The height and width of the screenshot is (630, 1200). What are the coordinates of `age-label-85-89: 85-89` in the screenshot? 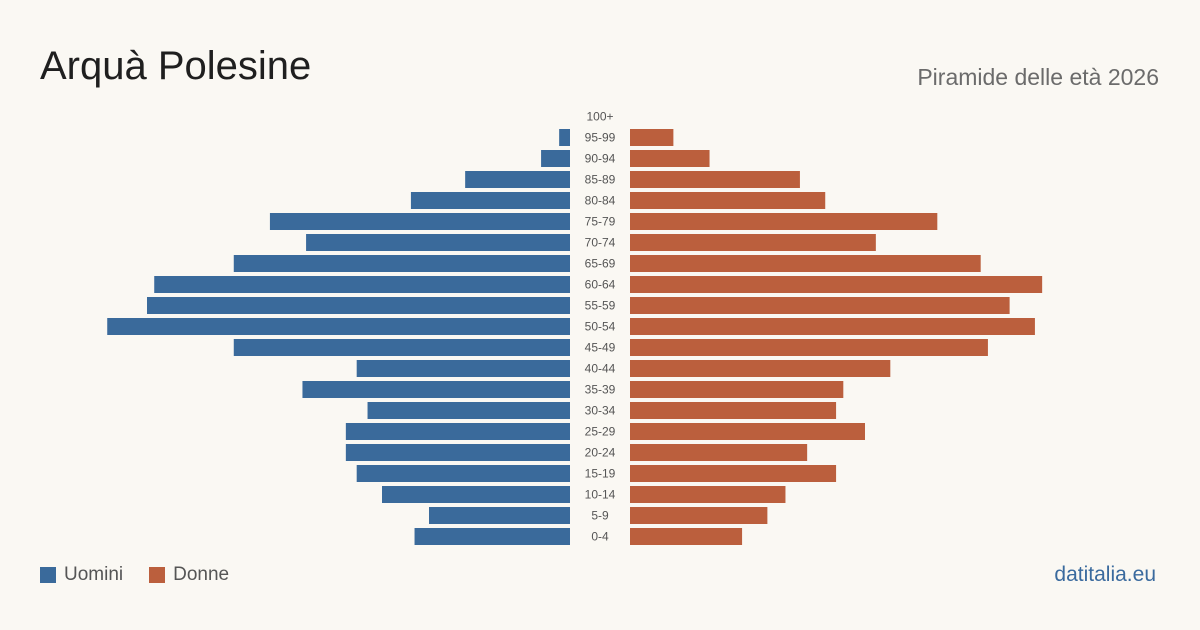 It's located at (600, 180).